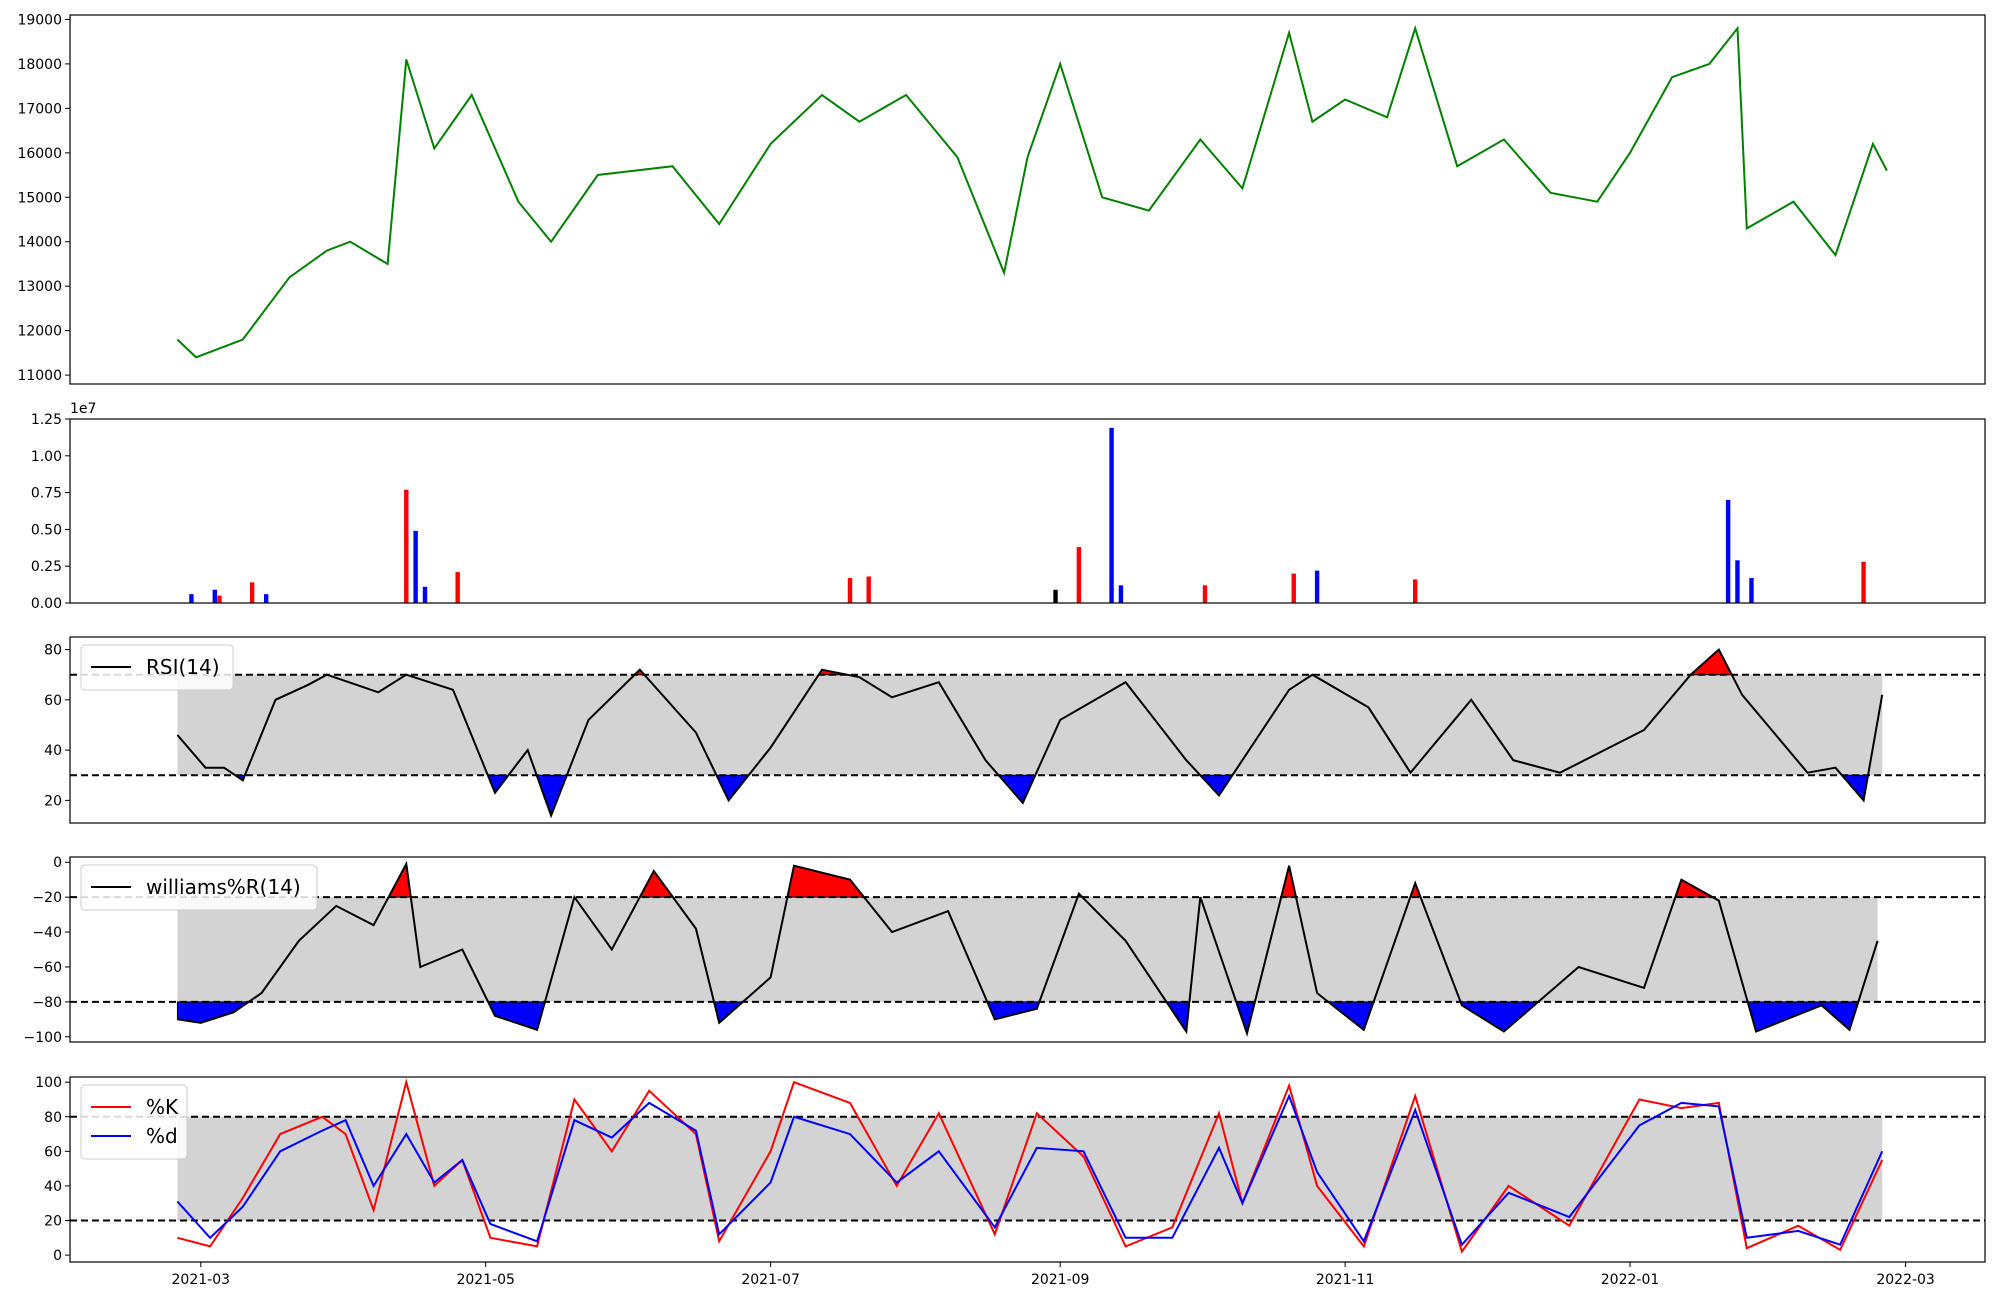  Describe the element at coordinates (46, 567) in the screenshot. I see `y-tick-label: 0.25` at that location.